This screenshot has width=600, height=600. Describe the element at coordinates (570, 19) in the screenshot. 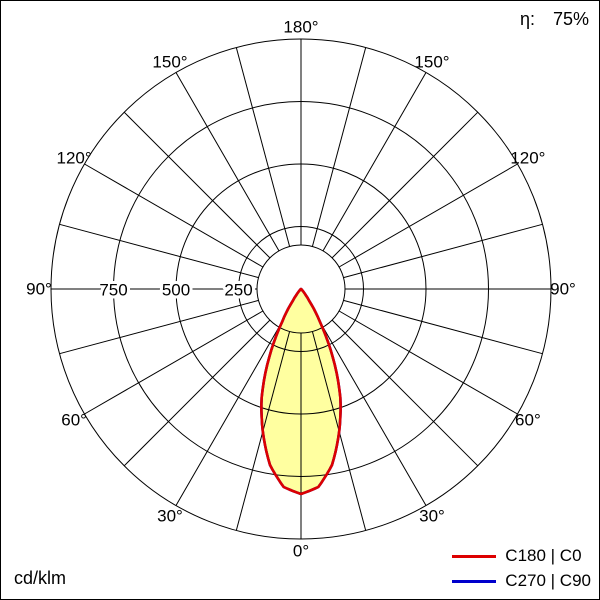

I see `efficiency-value: 75%` at that location.